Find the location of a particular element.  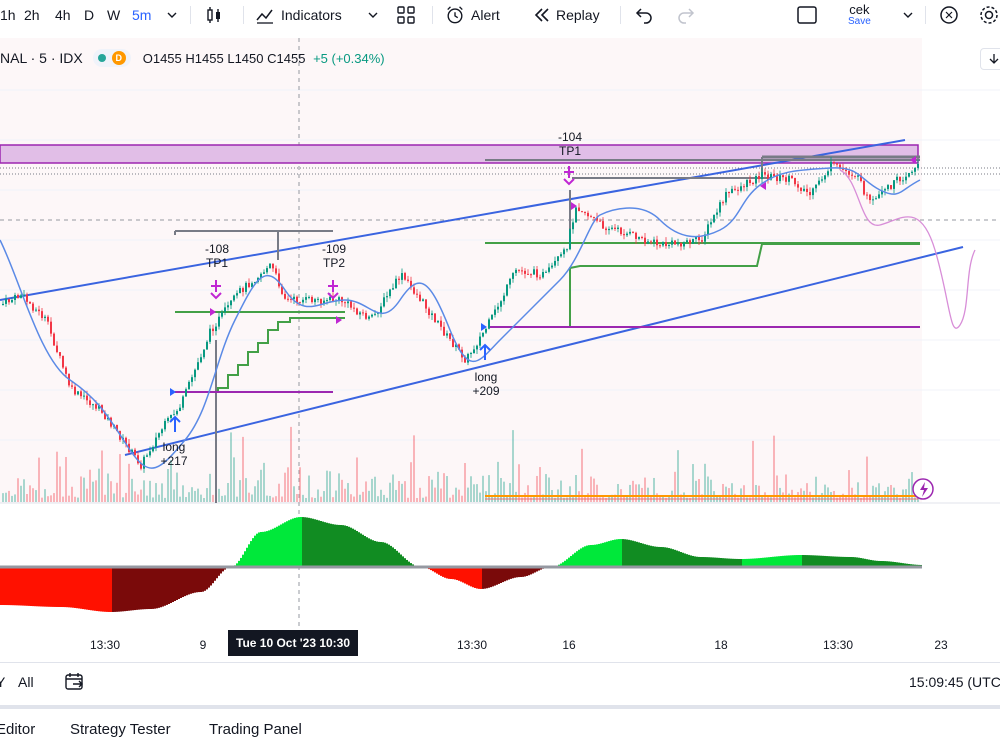

interval-d: D is located at coordinates (89, 15).